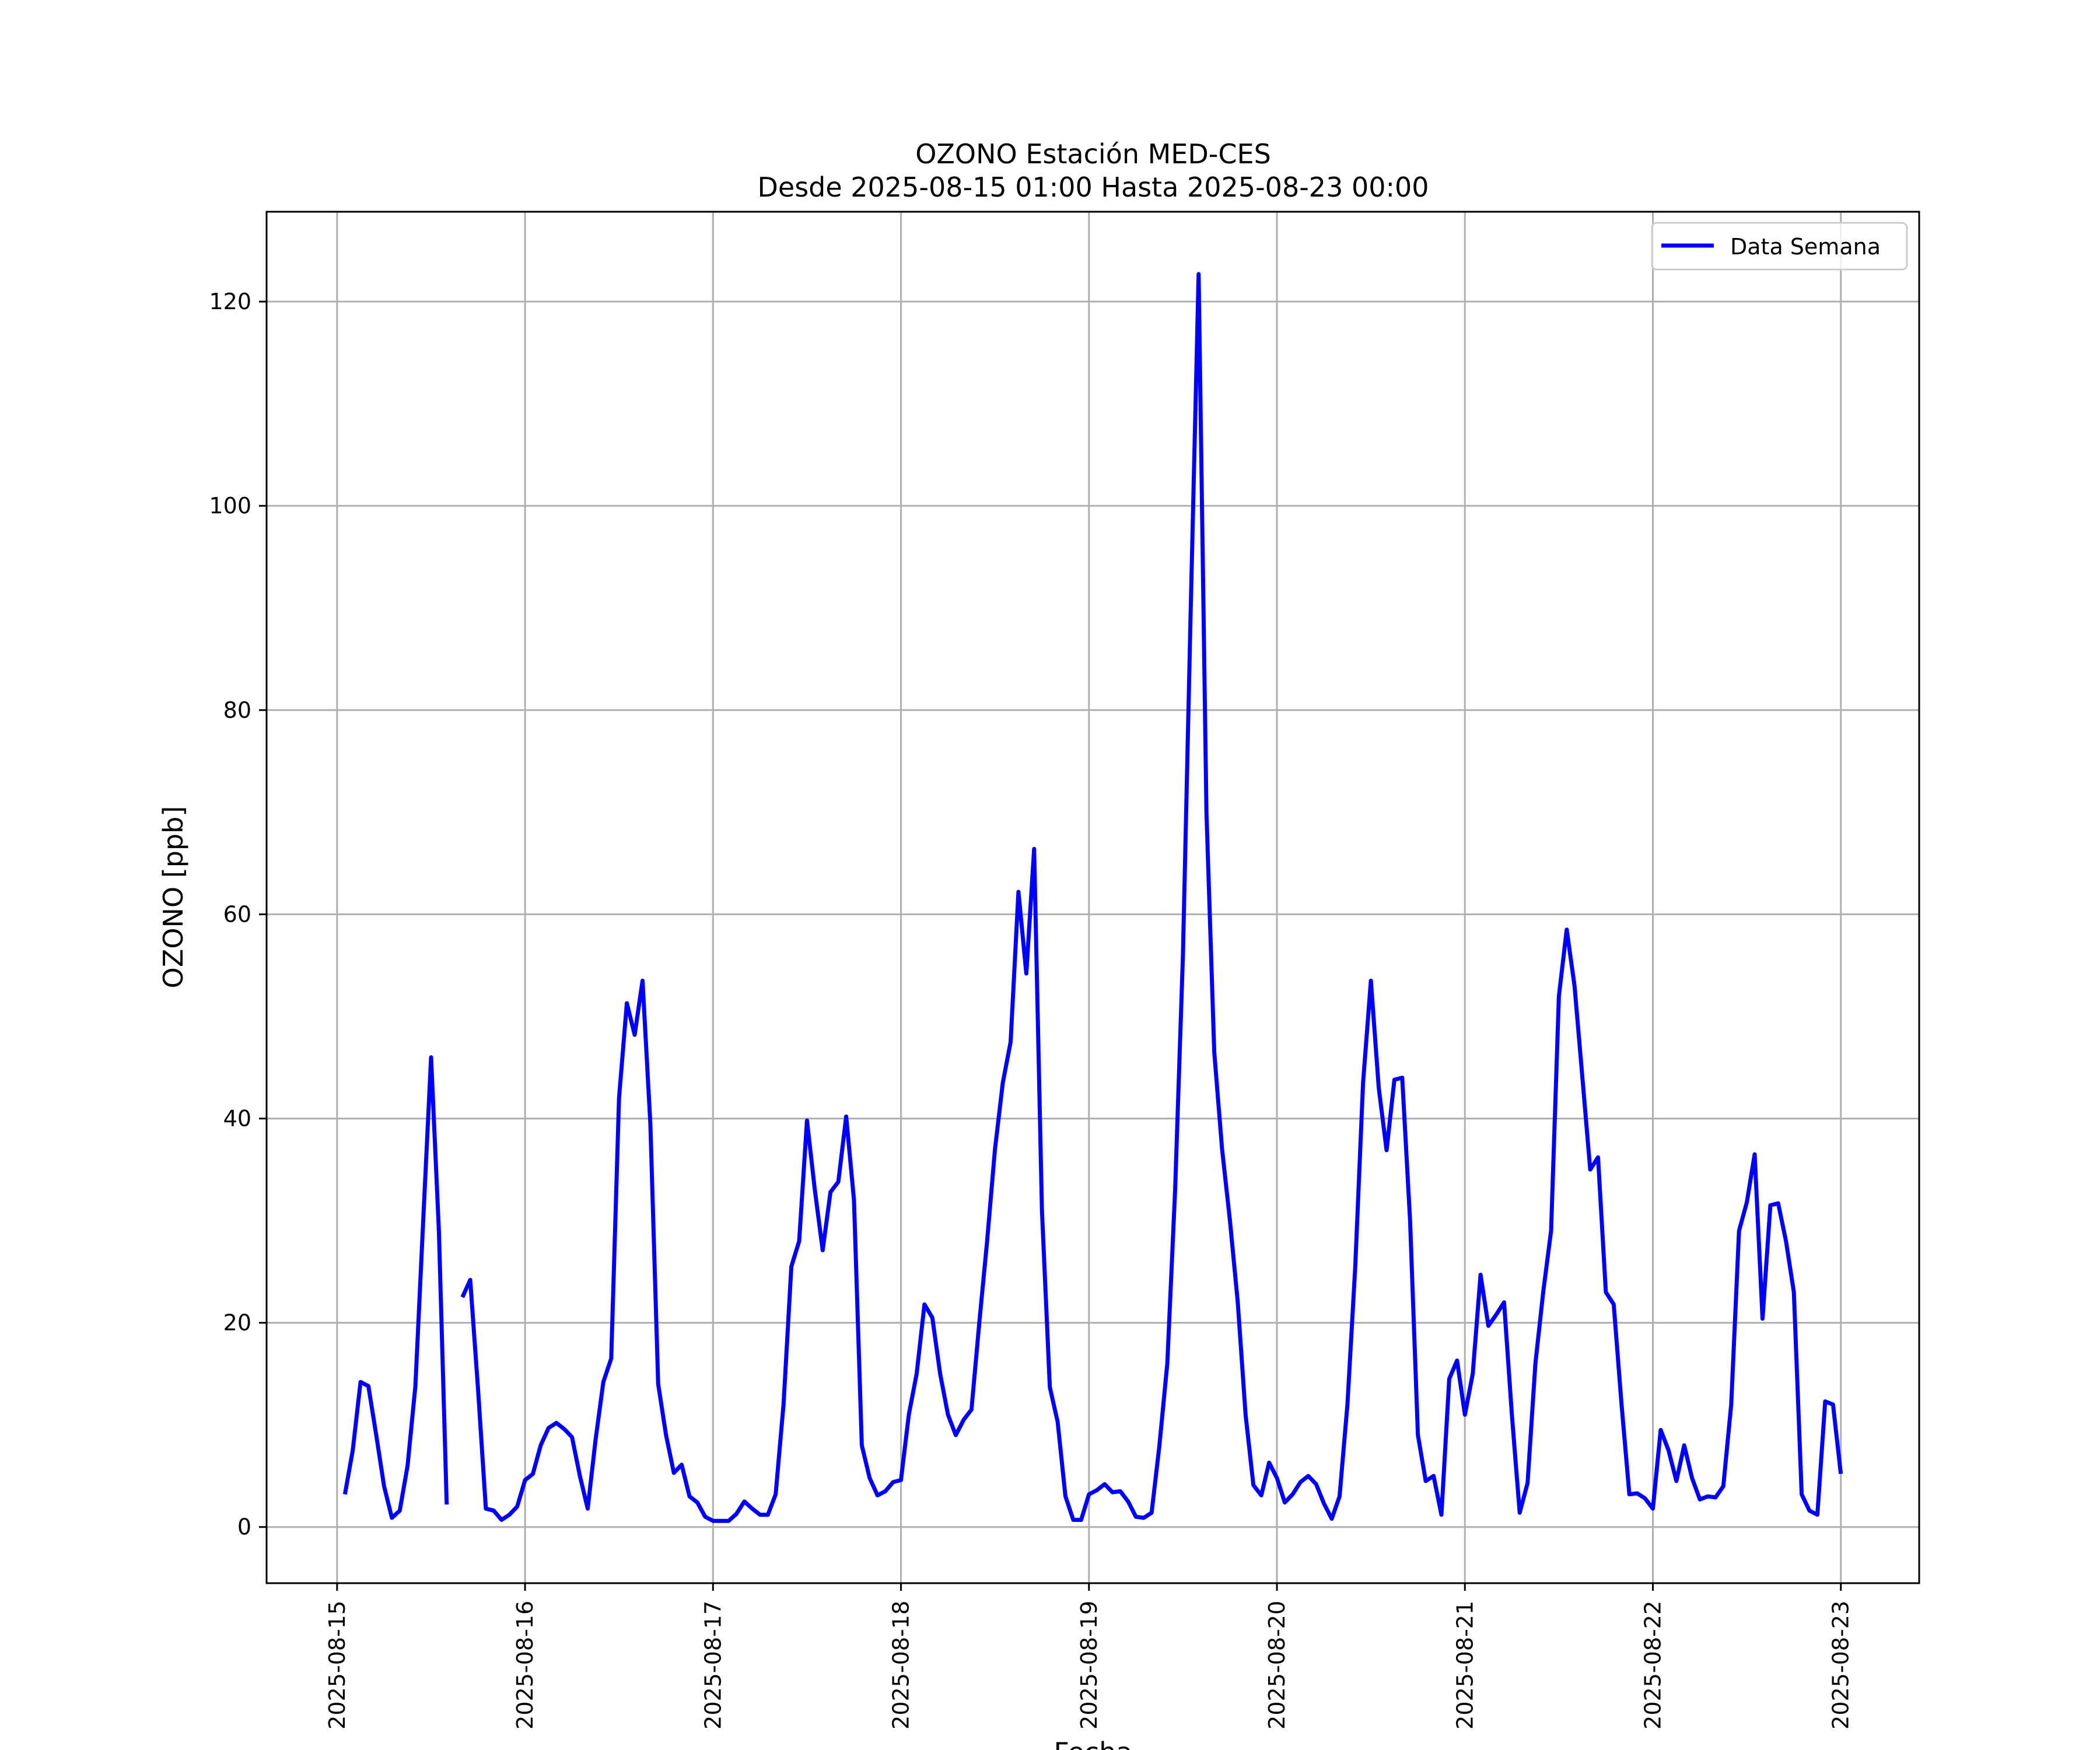  I want to click on series-line-segment, so click(395, 1287).